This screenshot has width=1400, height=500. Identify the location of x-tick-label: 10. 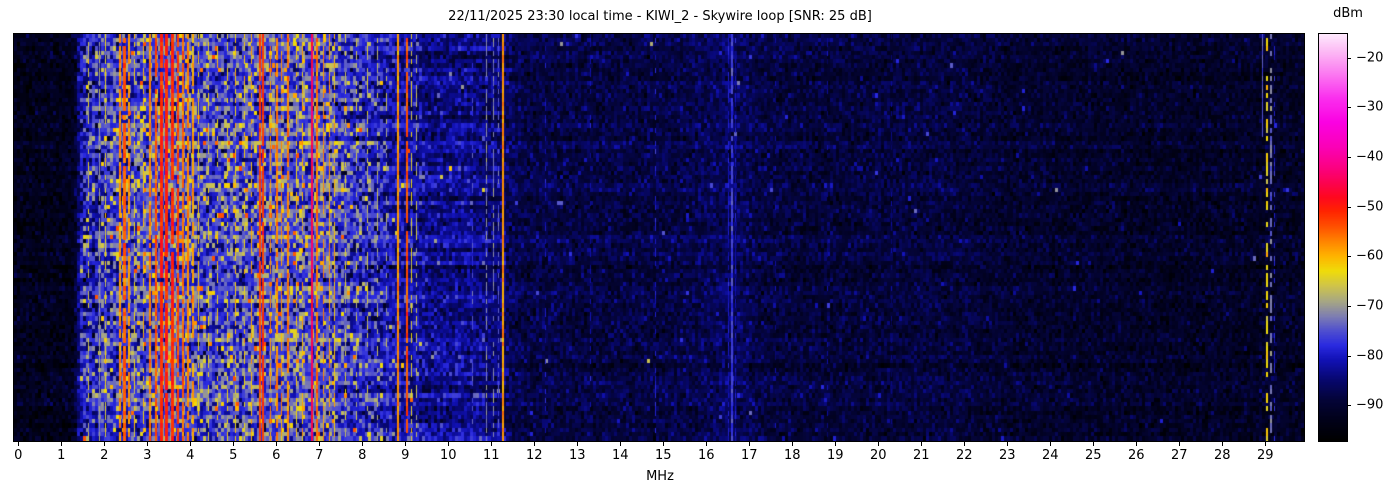
(448, 455).